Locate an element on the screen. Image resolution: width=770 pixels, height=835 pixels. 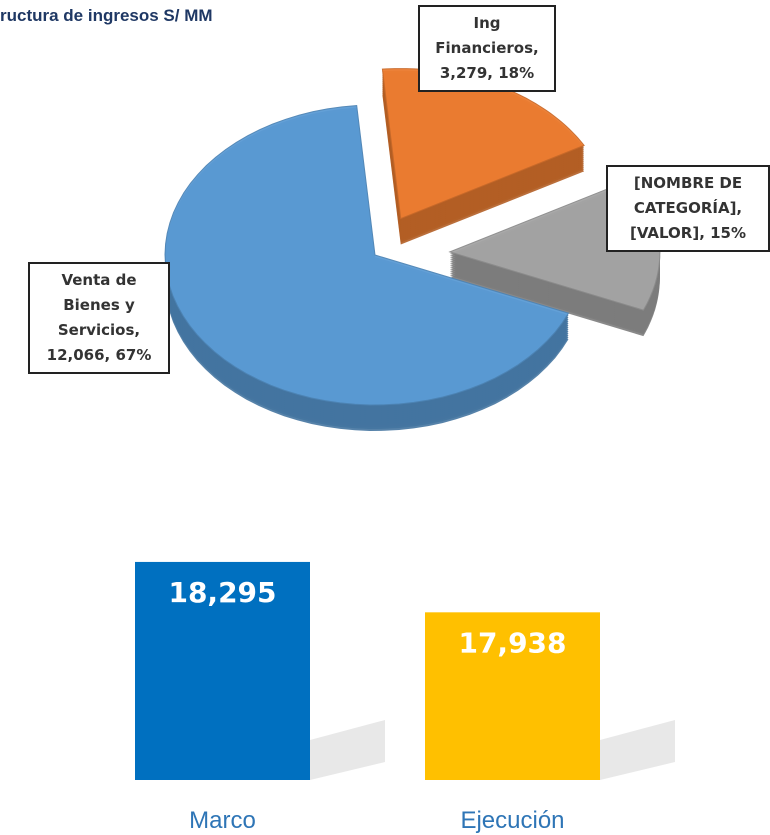
data-label: [NOMBRE DE CATEGORÍA], [VALOR], 15% is located at coordinates (688, 208).